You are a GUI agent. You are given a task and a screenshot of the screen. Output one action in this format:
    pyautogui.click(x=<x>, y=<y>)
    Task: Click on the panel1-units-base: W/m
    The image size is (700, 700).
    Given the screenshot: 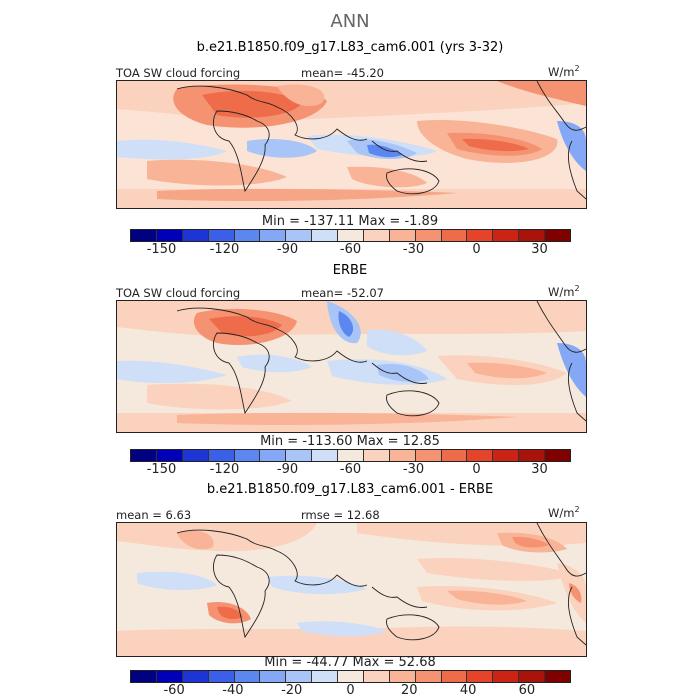 What is the action you would take?
    pyautogui.click(x=561, y=71)
    